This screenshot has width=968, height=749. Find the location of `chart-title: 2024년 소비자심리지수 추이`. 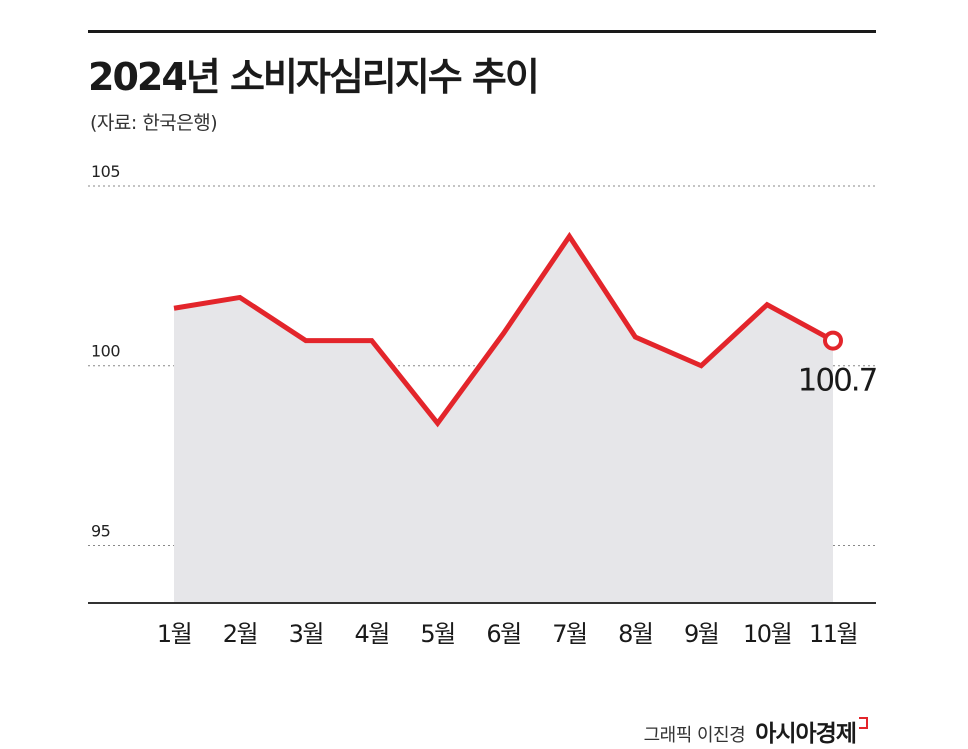

chart-title: 2024년 소비자심리지수 추이 is located at coordinates (314, 77).